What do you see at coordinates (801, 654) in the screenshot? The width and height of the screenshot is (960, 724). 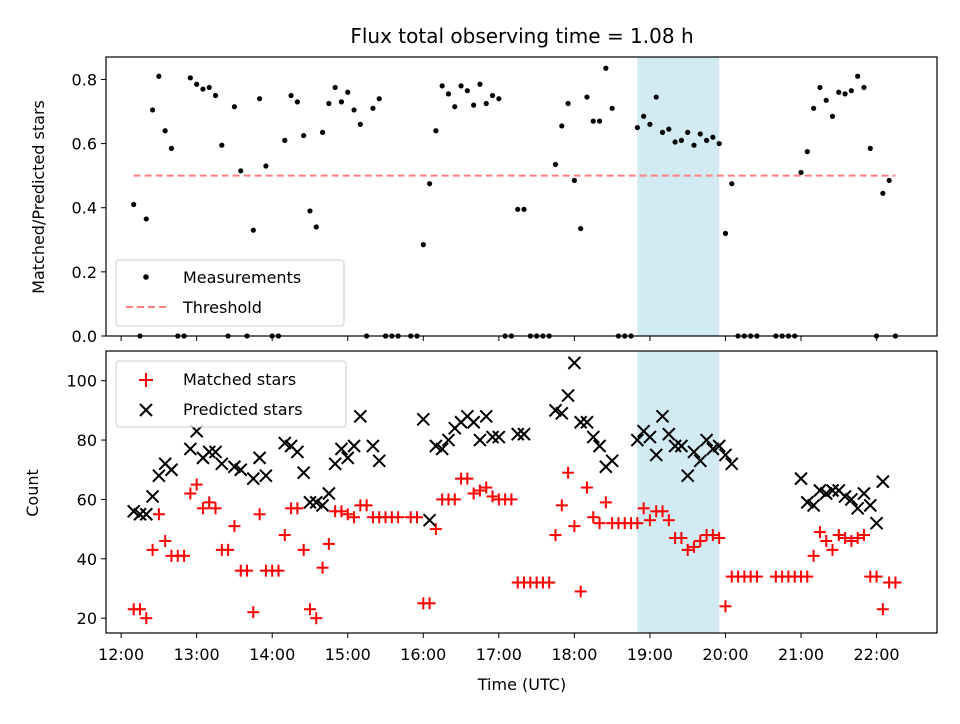 I see `x-tick-label: 21:00` at bounding box center [801, 654].